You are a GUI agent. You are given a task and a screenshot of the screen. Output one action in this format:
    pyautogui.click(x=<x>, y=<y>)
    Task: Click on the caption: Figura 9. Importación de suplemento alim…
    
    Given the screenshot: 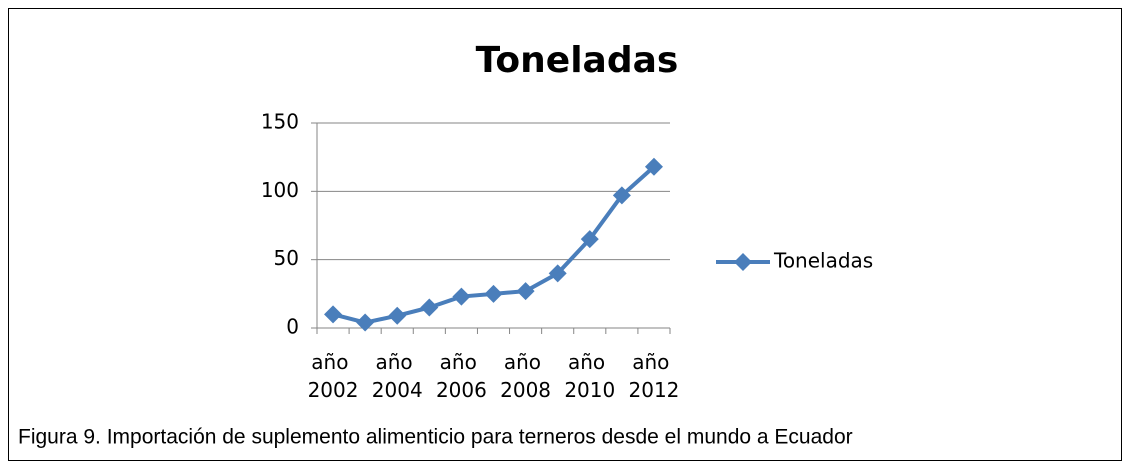 What is the action you would take?
    pyautogui.click(x=435, y=437)
    